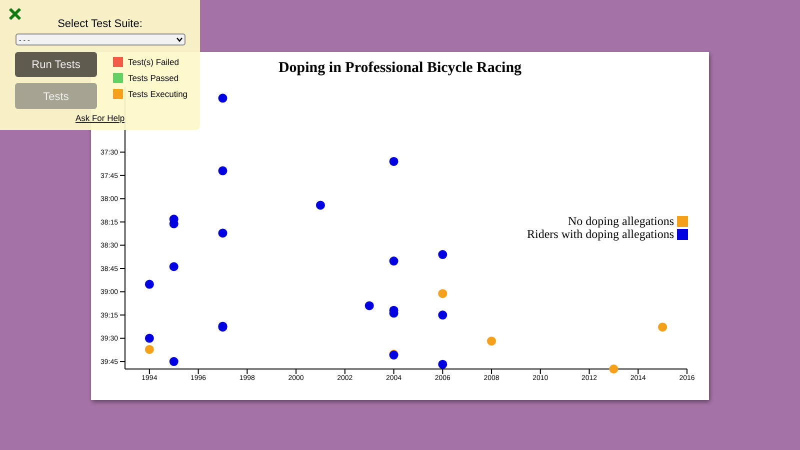 This screenshot has height=450, width=800. Describe the element at coordinates (400, 68) in the screenshot. I see `chart-title: Doping in Professional Bicycle Racing` at that location.